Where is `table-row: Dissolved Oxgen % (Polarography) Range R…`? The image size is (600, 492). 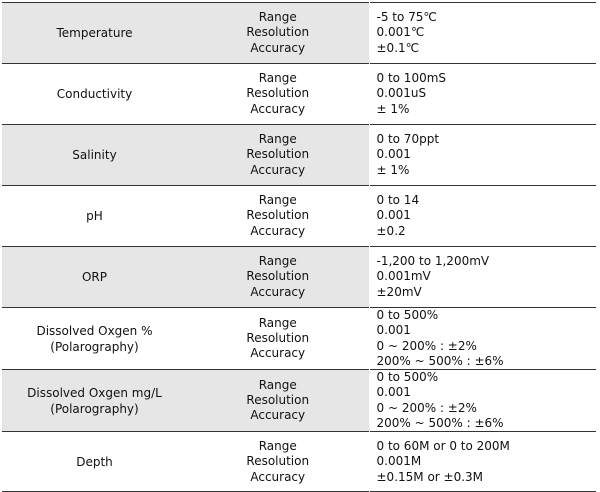 table-row: Dissolved Oxgen % (Polarography) Range R… is located at coordinates (299, 338).